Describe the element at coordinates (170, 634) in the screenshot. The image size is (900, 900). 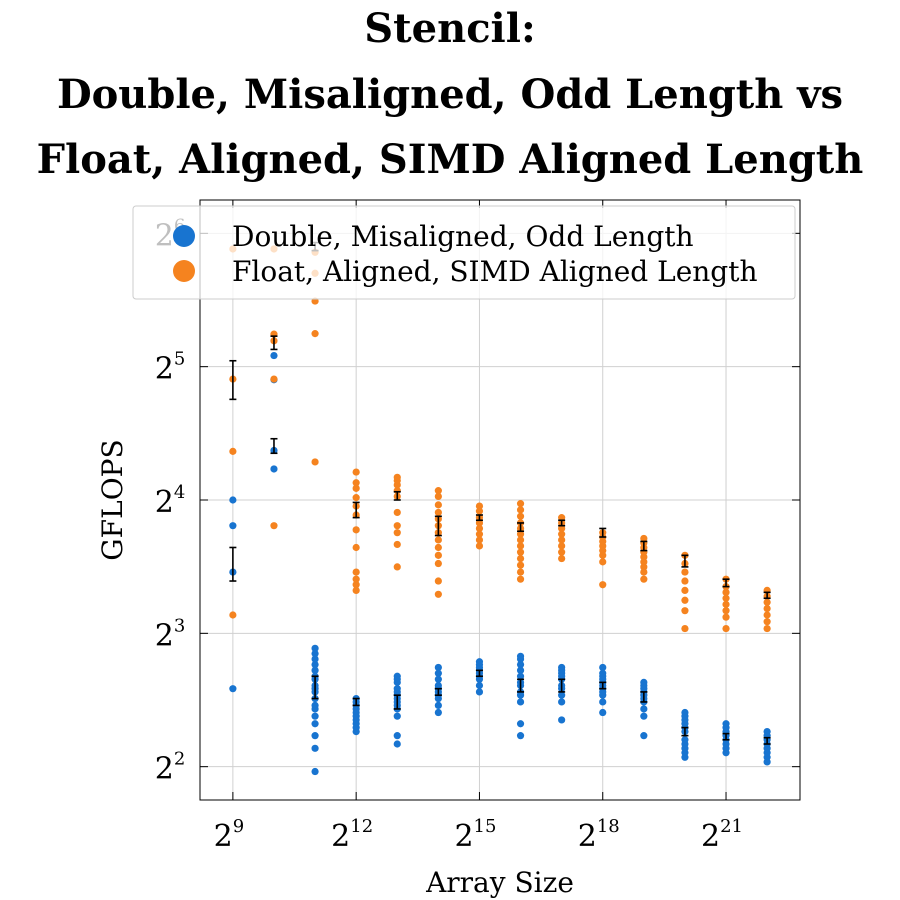
I see `y-tick-label: 23` at that location.